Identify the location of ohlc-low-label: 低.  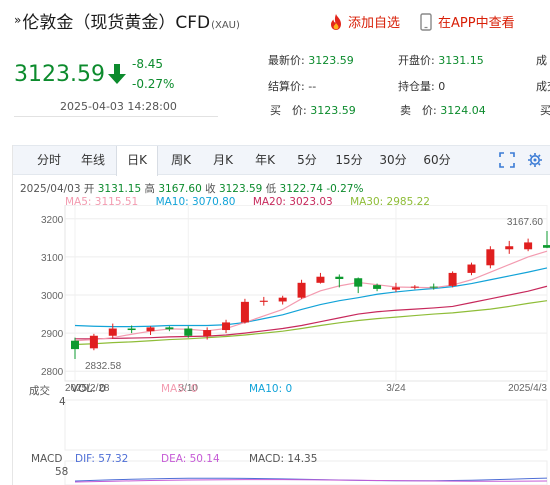
(271, 189).